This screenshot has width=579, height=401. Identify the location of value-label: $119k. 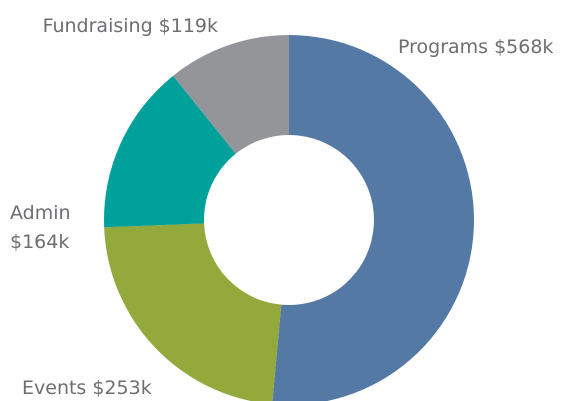
(188, 26).